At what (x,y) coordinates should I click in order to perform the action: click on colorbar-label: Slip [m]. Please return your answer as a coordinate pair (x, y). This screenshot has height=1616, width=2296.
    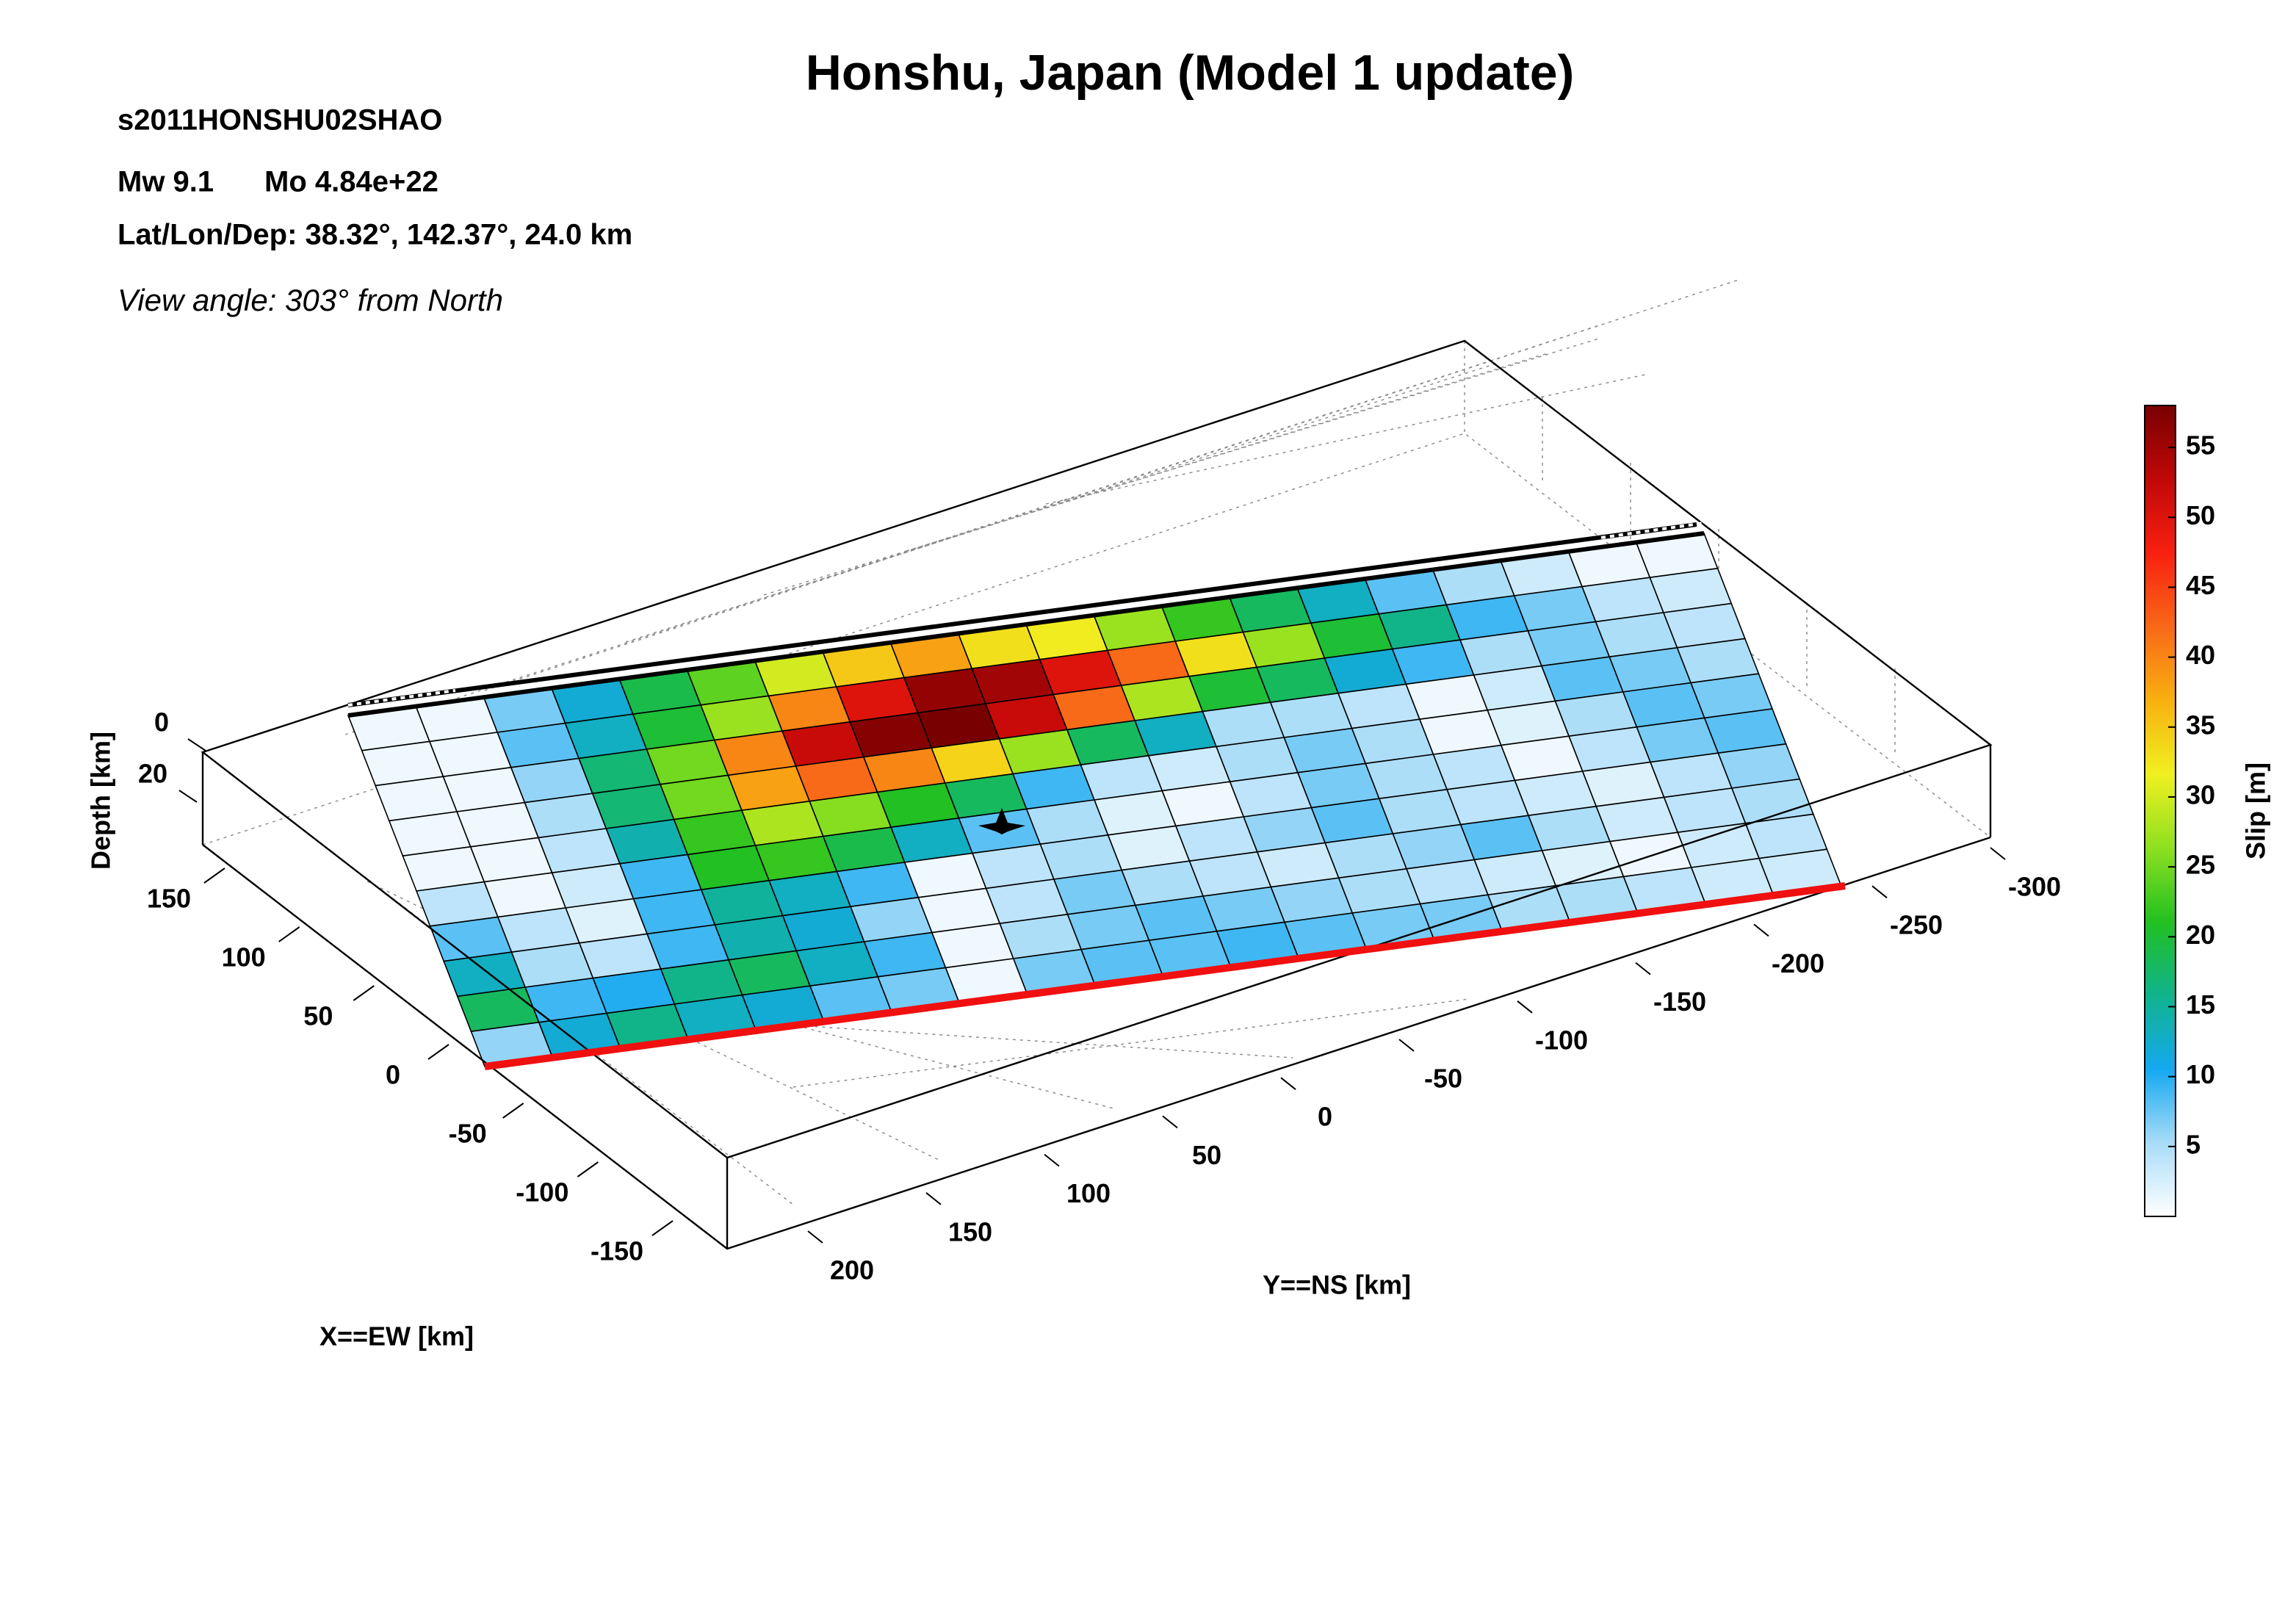
    Looking at the image, I should click on (2256, 810).